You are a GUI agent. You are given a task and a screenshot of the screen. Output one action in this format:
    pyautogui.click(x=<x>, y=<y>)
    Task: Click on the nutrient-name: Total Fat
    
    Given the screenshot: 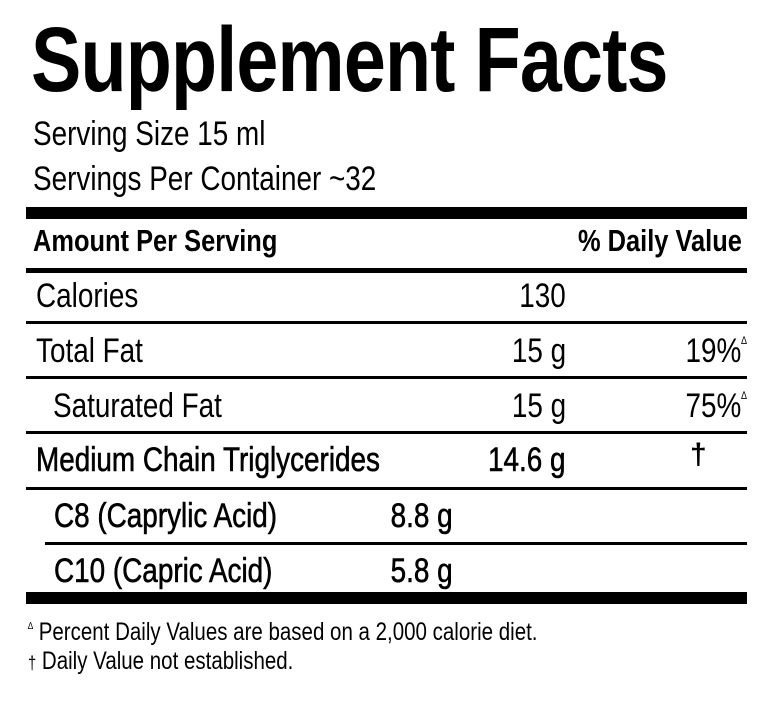 What is the action you would take?
    pyautogui.click(x=89, y=351)
    